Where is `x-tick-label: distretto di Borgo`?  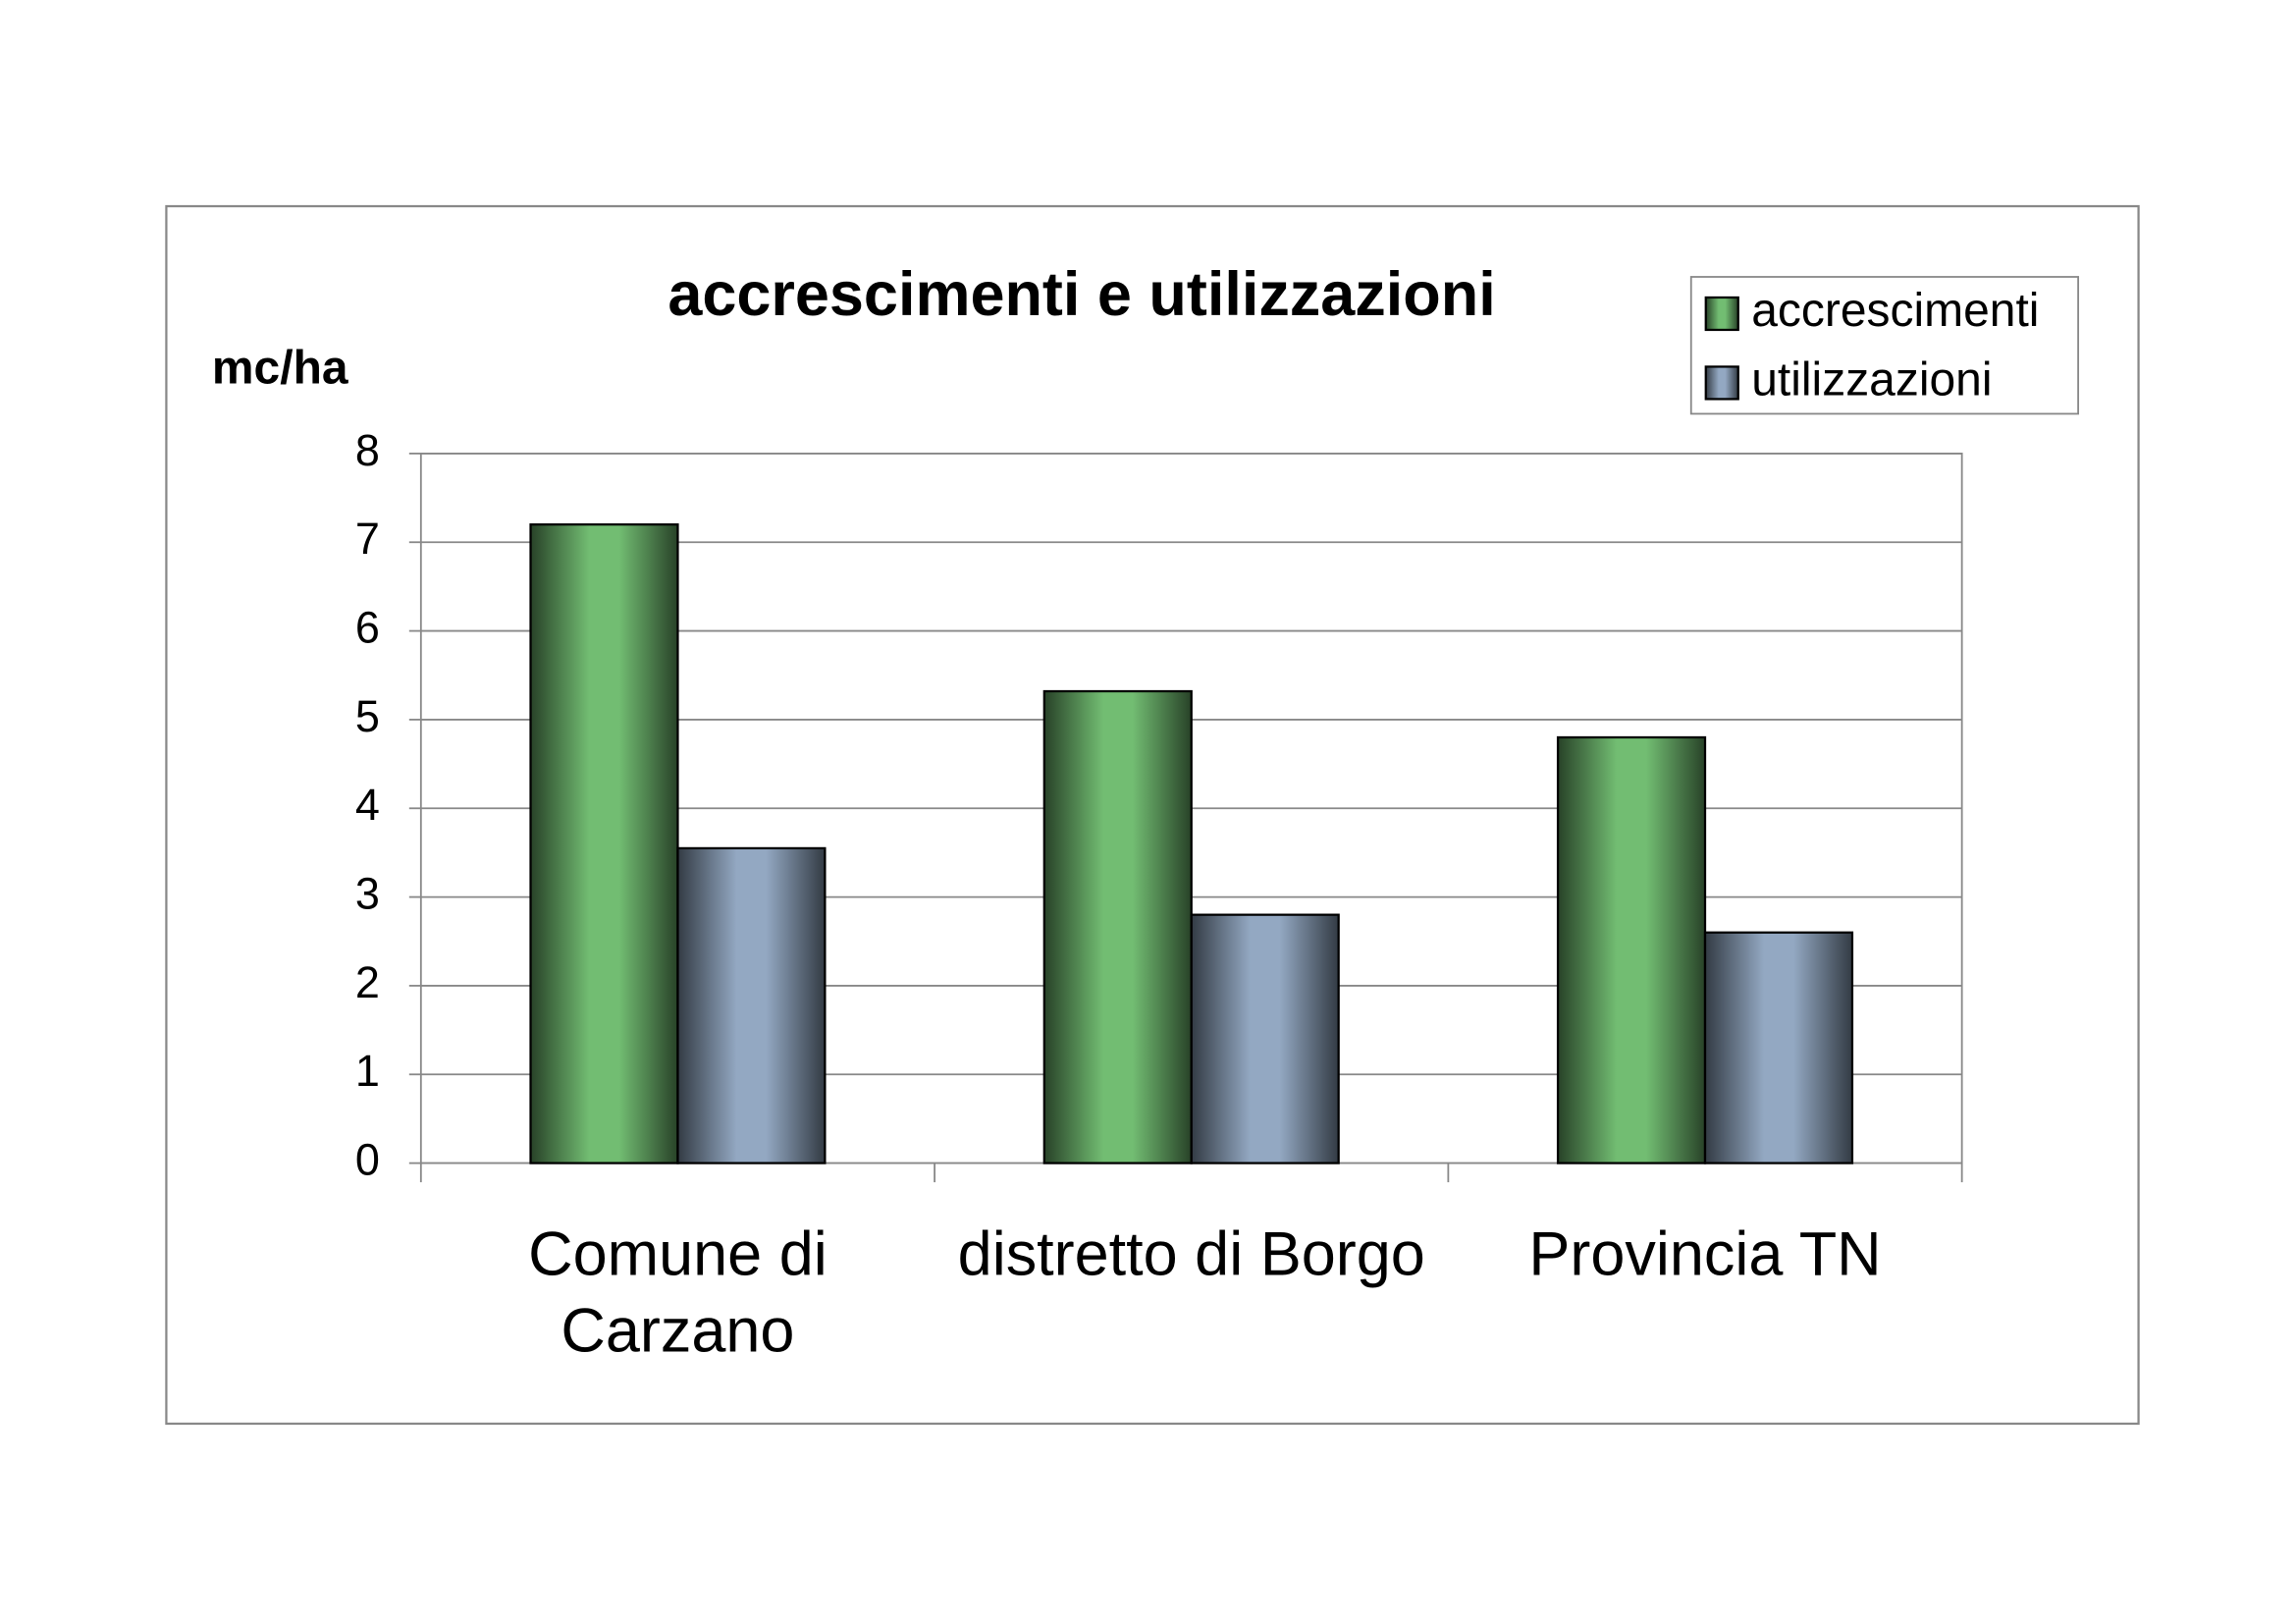 x-tick-label: distretto di Borgo is located at coordinates (1191, 1253).